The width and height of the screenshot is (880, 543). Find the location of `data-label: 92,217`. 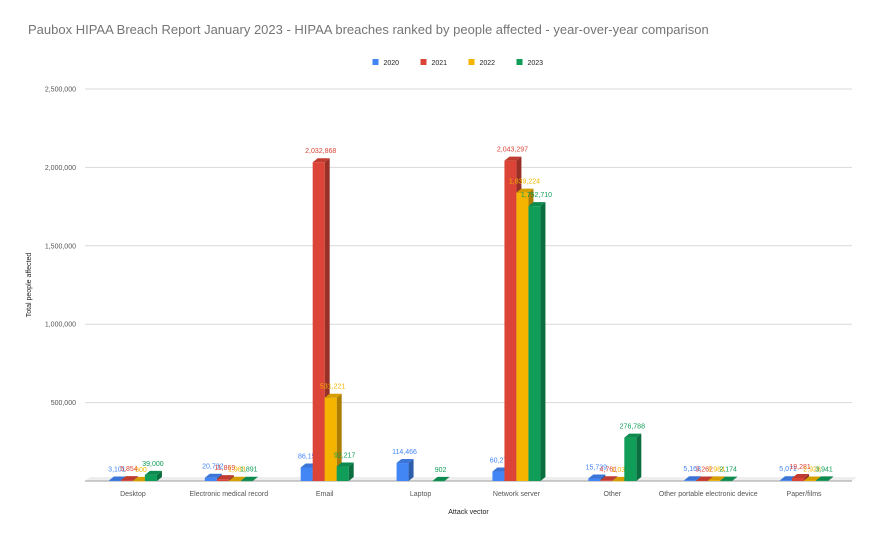

data-label: 92,217 is located at coordinates (345, 456).